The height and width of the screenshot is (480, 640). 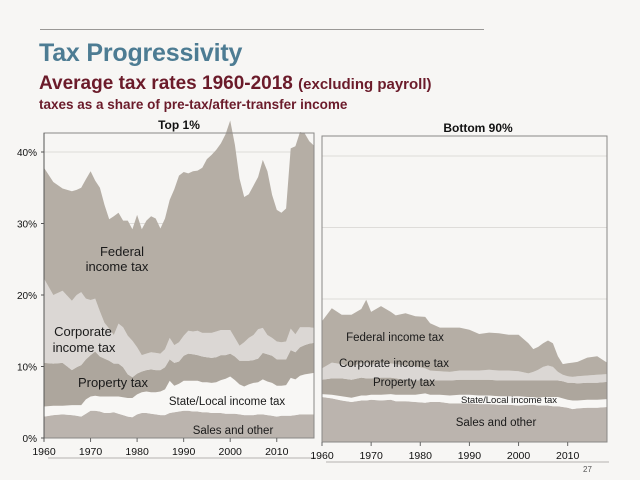 What do you see at coordinates (404, 383) in the screenshot?
I see `annotation-property-b90: Property tax` at bounding box center [404, 383].